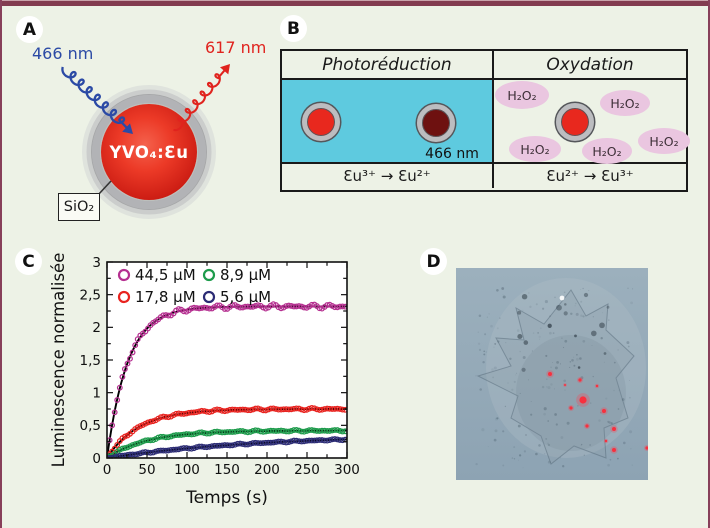 This screenshot has height=528, width=710. I want to click on svg-text: 150, so click(227, 470).